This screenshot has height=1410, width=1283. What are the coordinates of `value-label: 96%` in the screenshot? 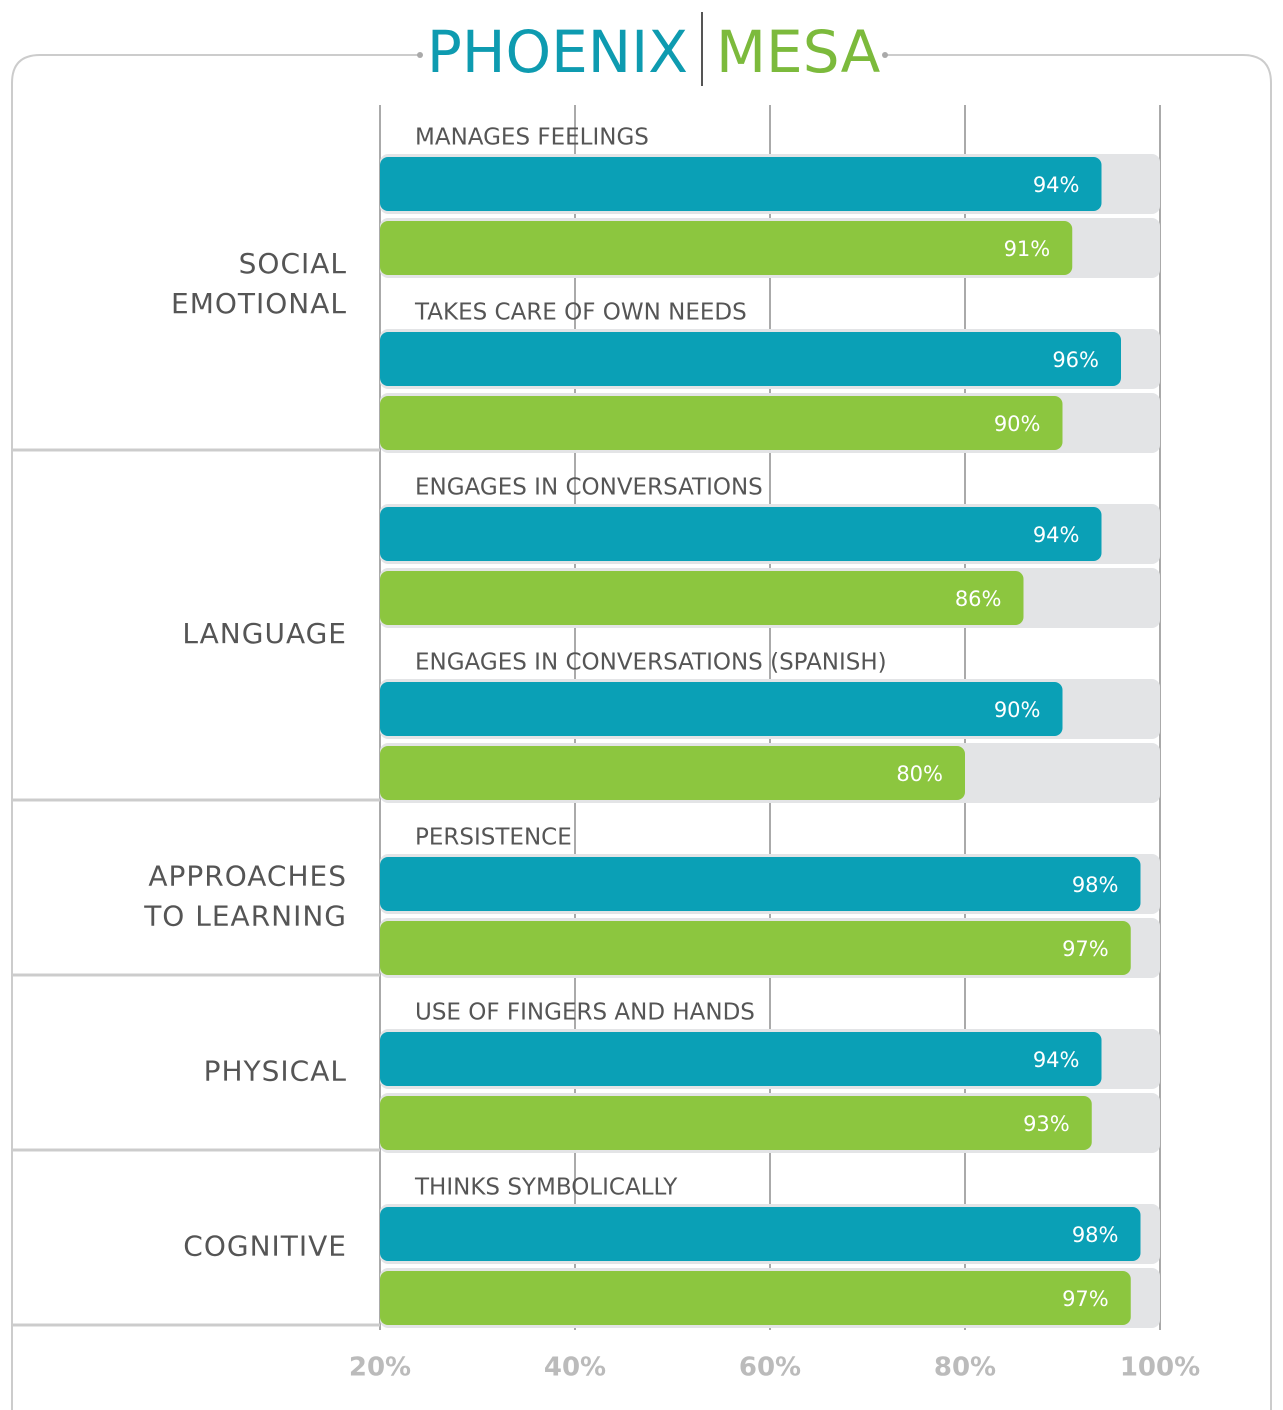 It's located at (1075, 360).